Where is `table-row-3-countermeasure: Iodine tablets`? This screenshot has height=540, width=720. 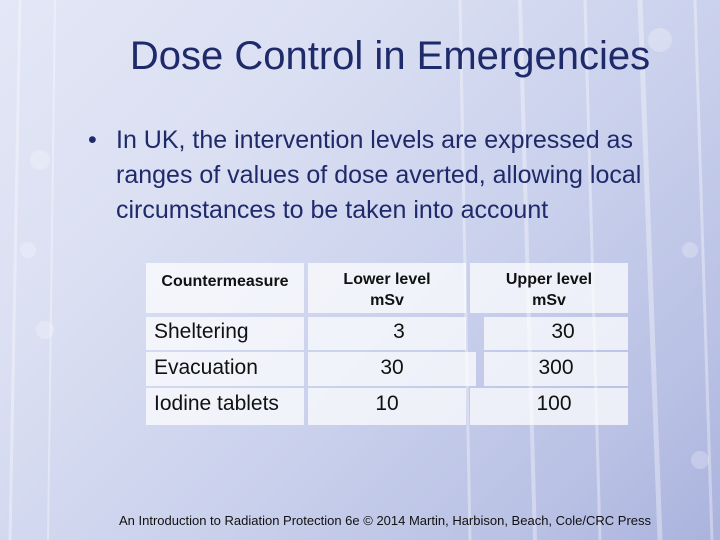 table-row-3-countermeasure: Iodine tablets is located at coordinates (225, 406).